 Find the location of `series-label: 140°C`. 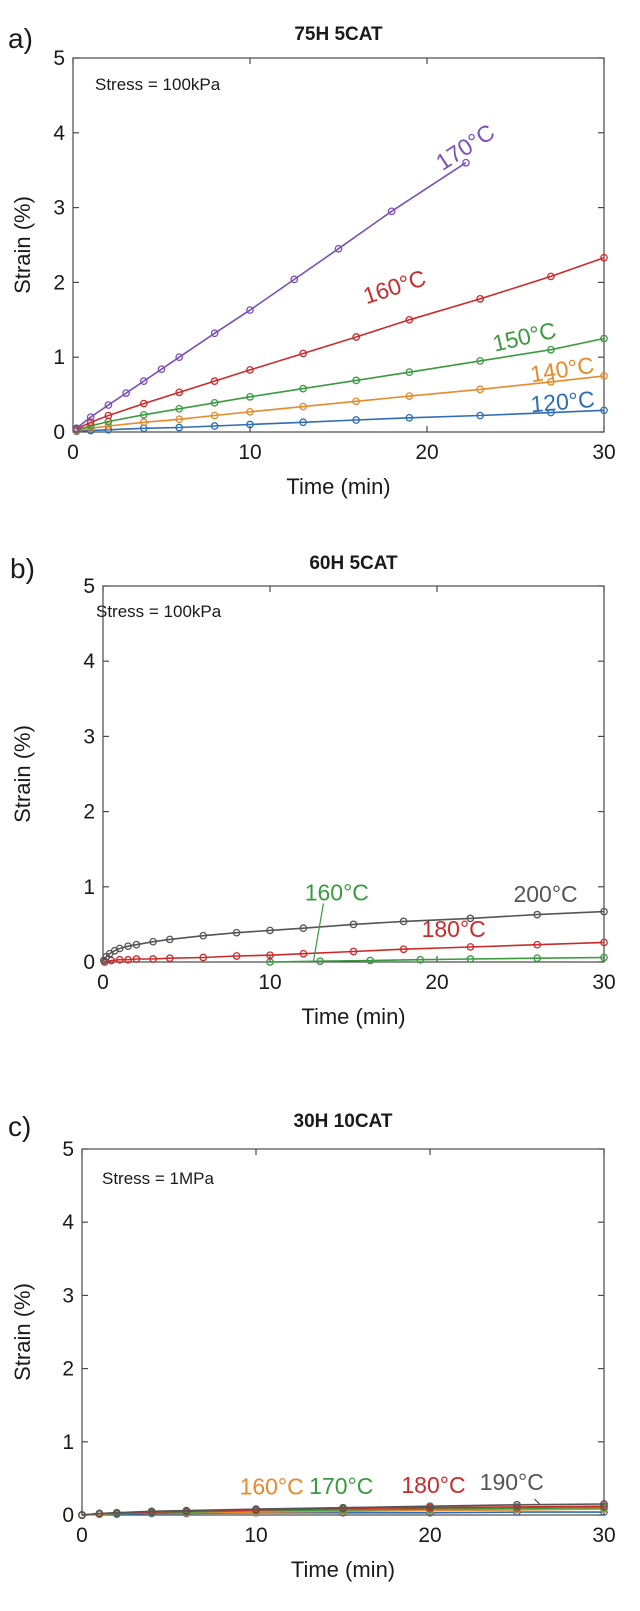

series-label: 140°C is located at coordinates (561, 370).